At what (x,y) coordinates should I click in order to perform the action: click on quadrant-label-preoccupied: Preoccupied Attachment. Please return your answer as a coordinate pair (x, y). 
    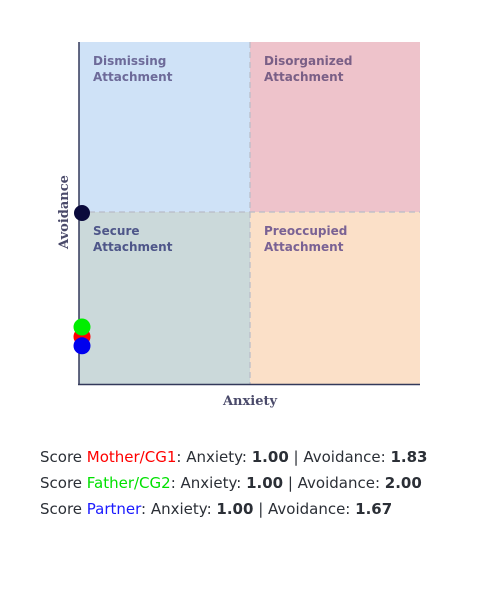
    Looking at the image, I should click on (305, 239).